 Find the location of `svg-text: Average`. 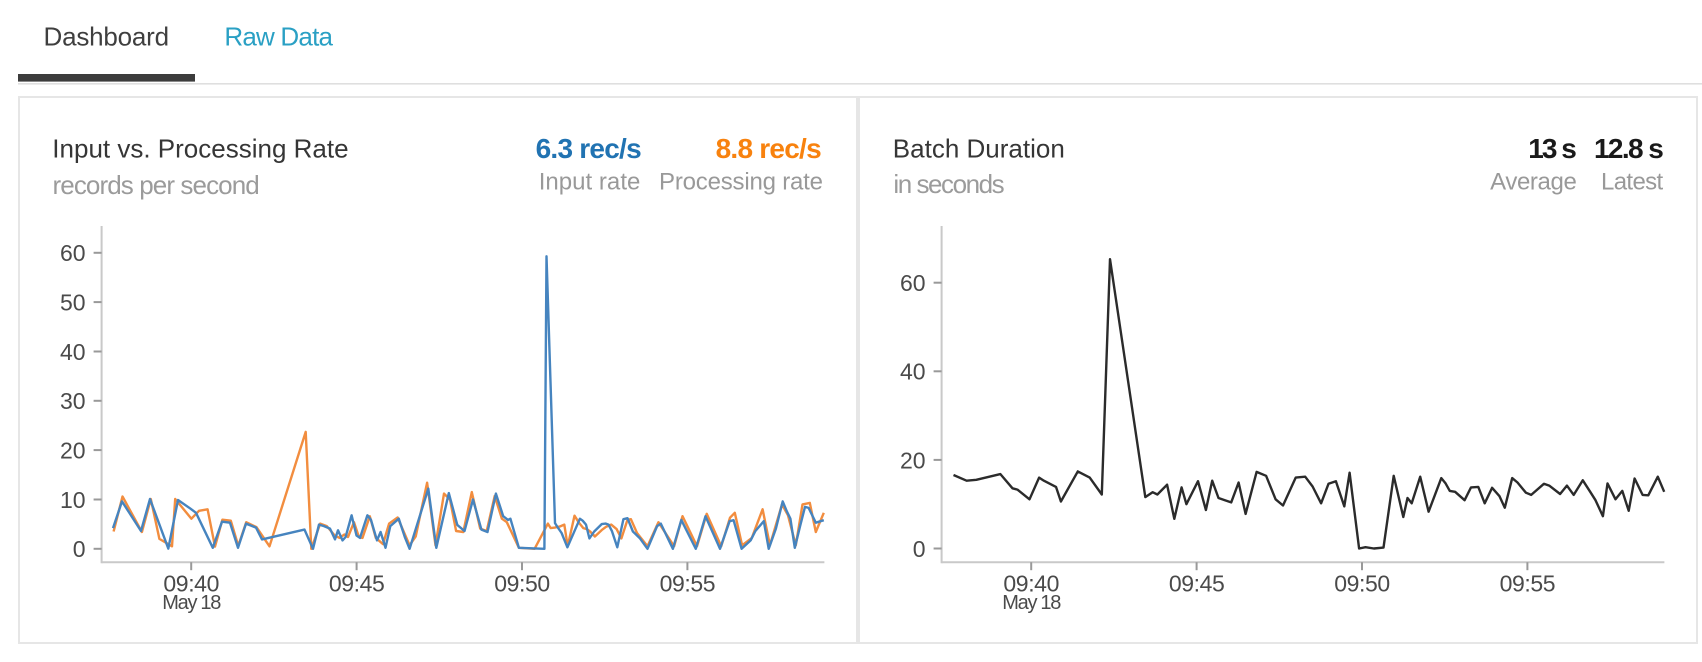

svg-text: Average is located at coordinates (1533, 181).